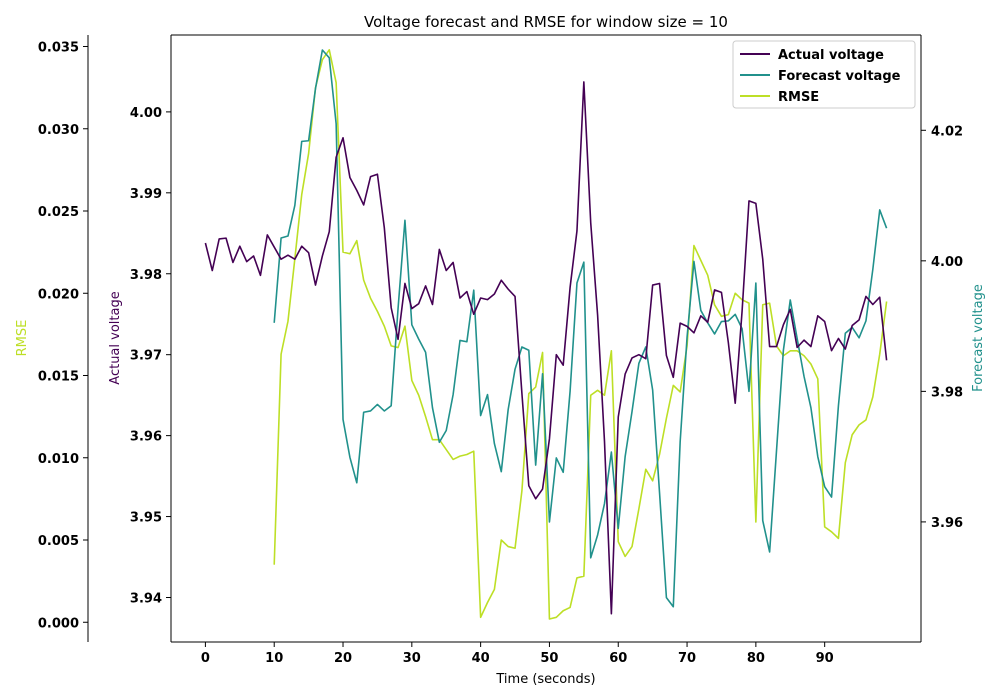  I want to click on y-actual-tick-label: 3.96, so click(146, 437).